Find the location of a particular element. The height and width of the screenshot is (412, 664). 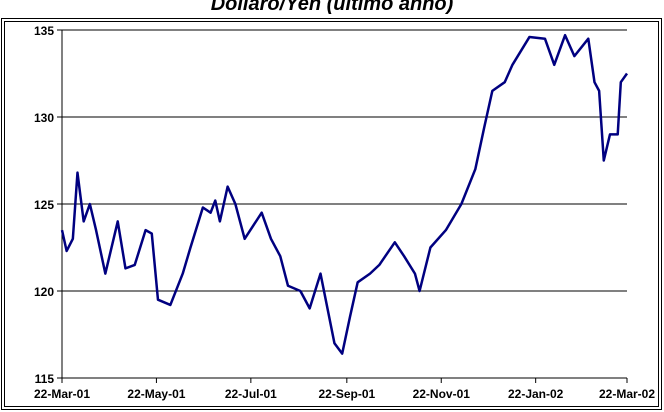

y-tick-label: 120 is located at coordinates (44, 292).